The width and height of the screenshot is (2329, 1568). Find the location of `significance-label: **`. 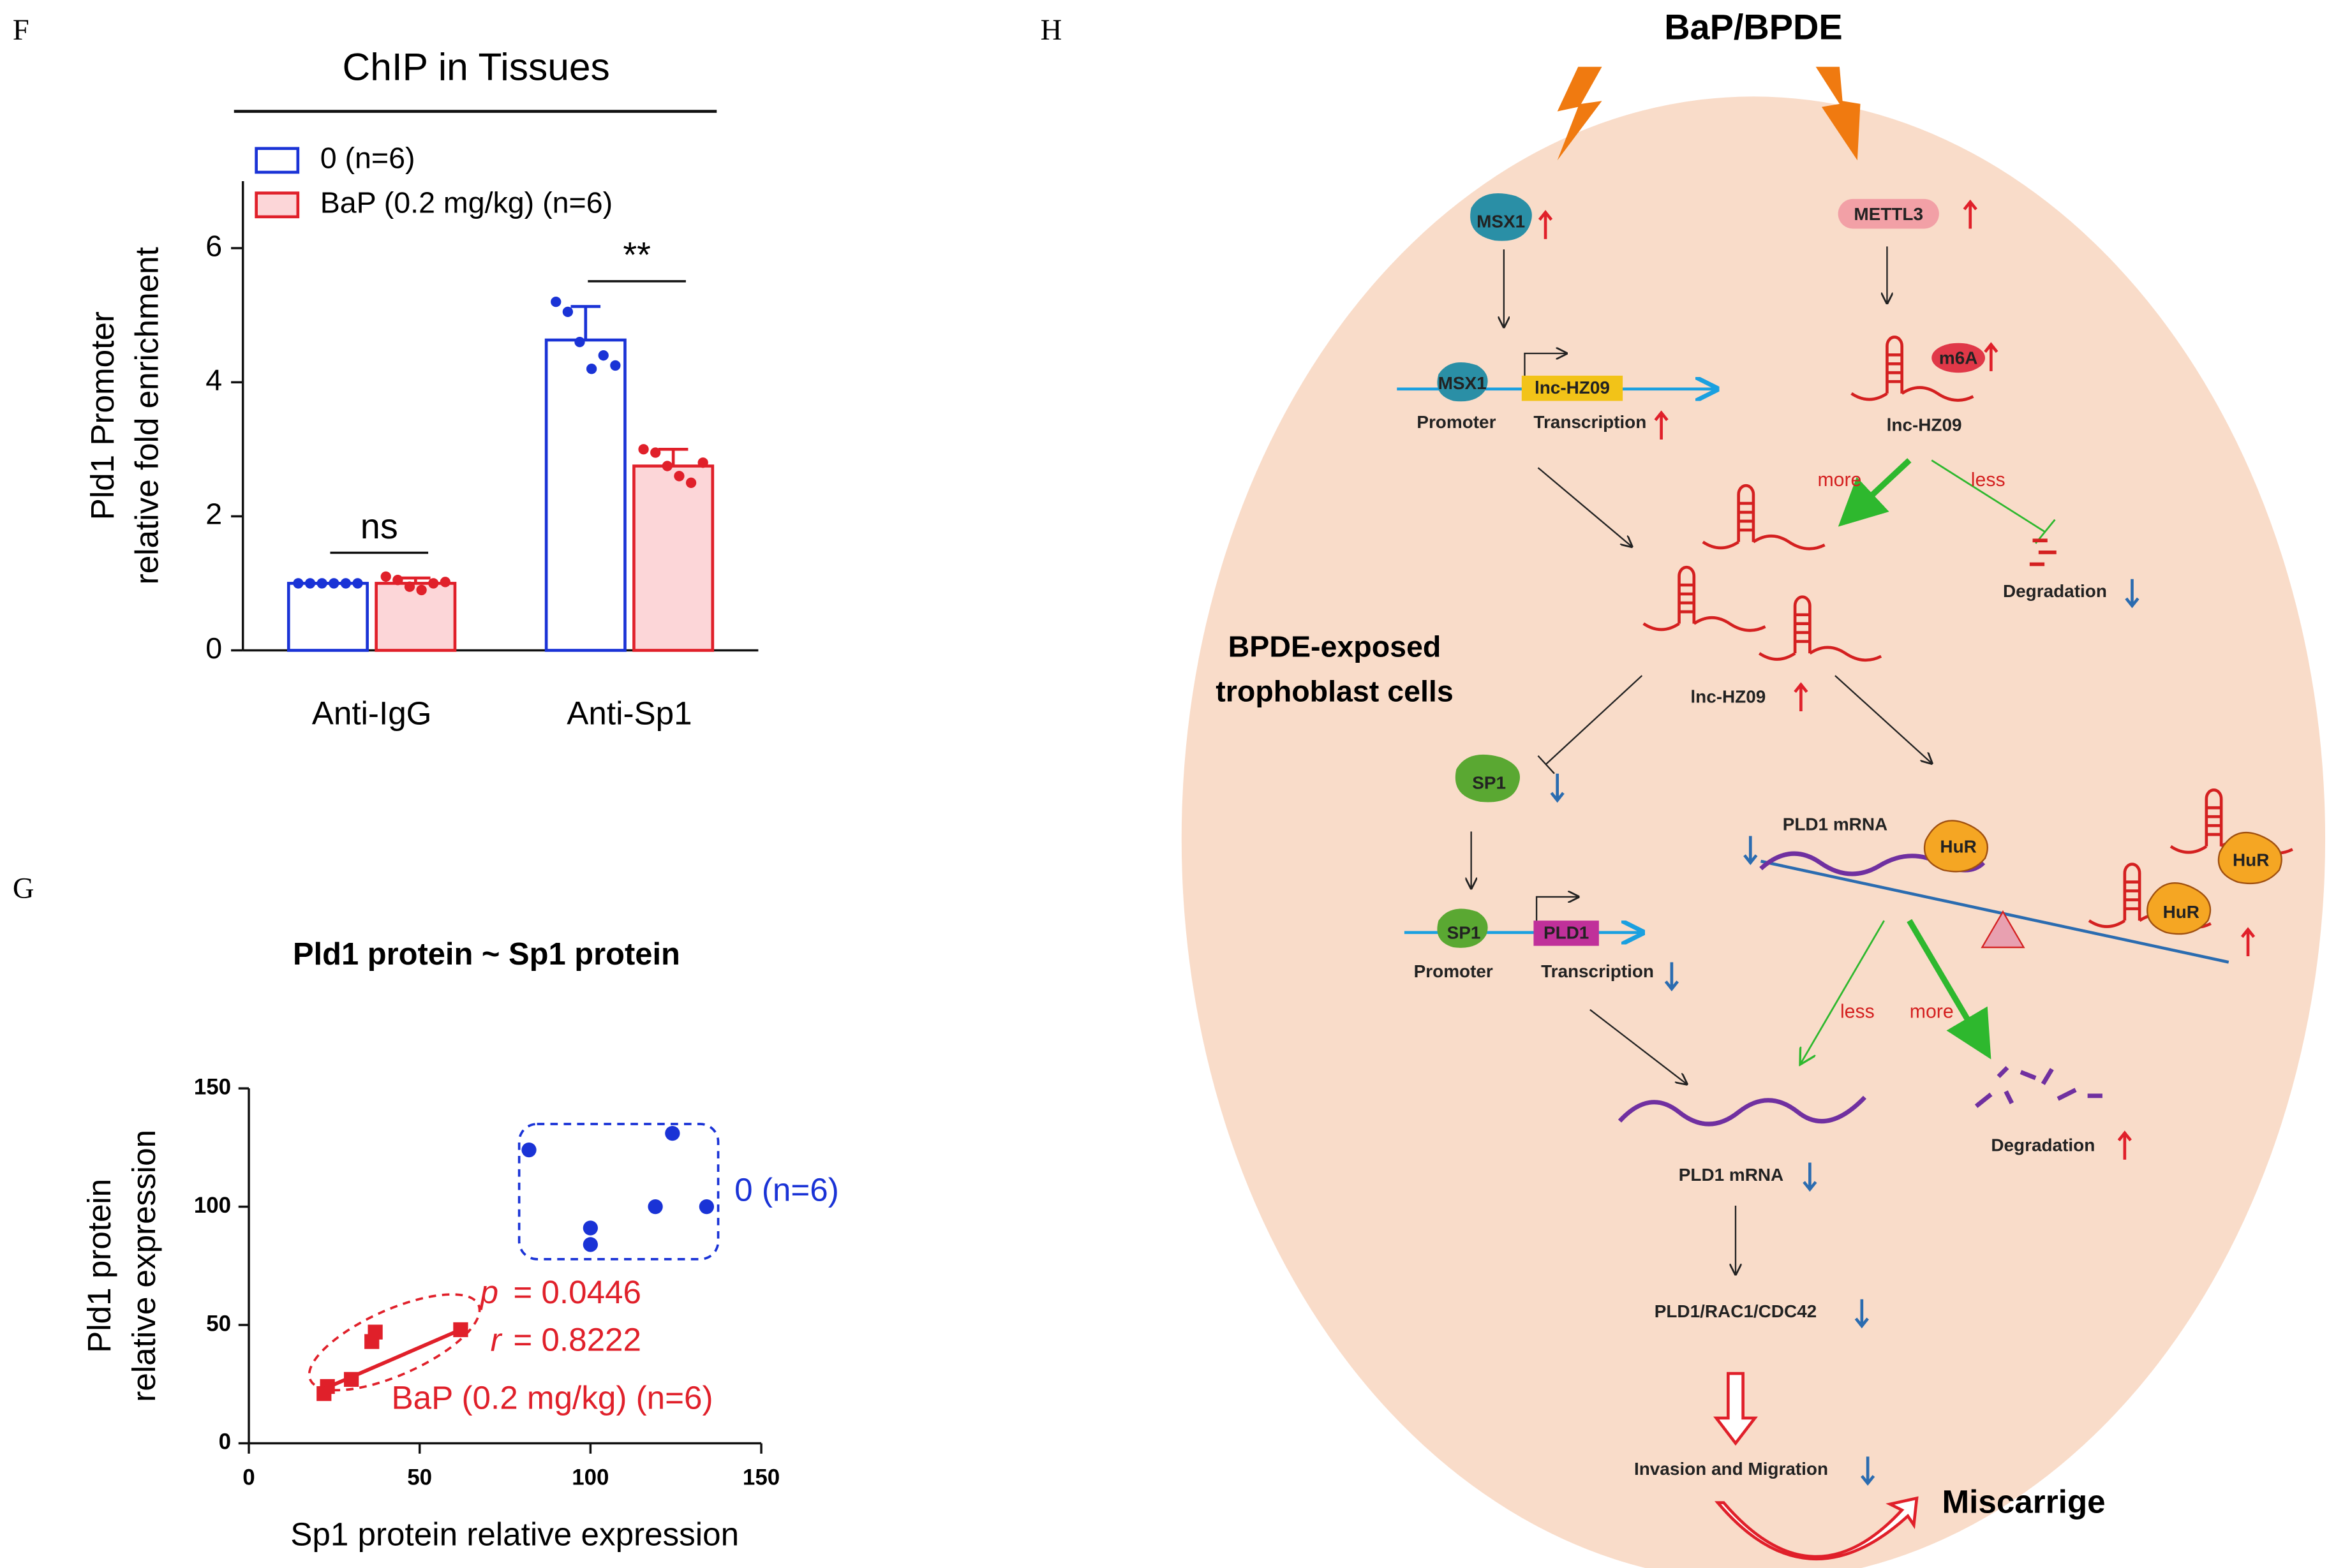

significance-label: ** is located at coordinates (636, 254).